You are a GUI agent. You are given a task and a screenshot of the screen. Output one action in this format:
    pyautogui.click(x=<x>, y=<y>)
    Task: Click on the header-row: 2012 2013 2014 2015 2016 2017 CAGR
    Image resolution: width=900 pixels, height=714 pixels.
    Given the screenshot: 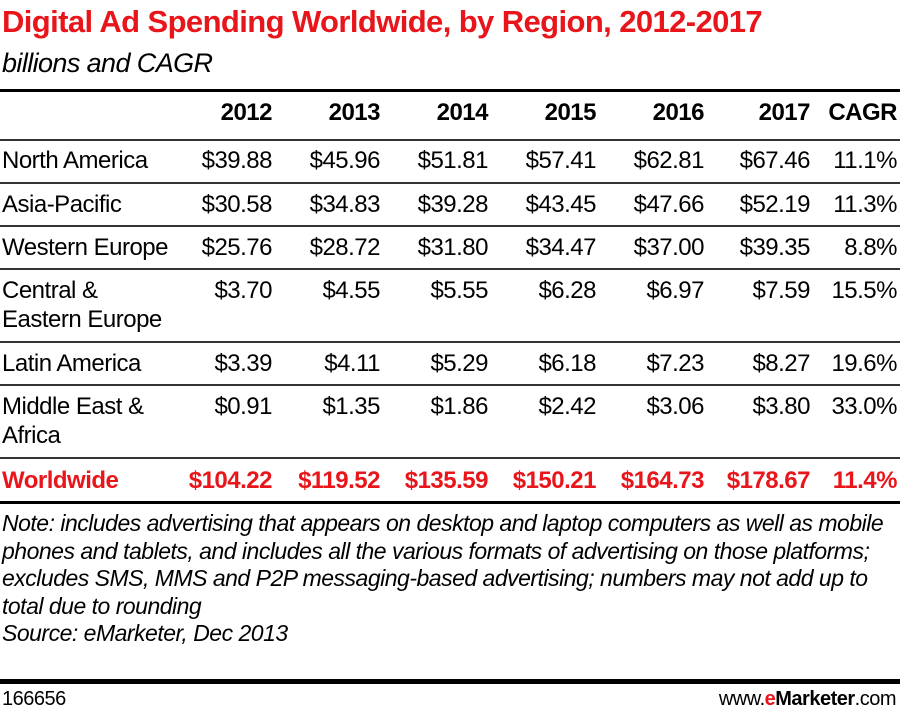 What is the action you would take?
    pyautogui.click(x=450, y=116)
    